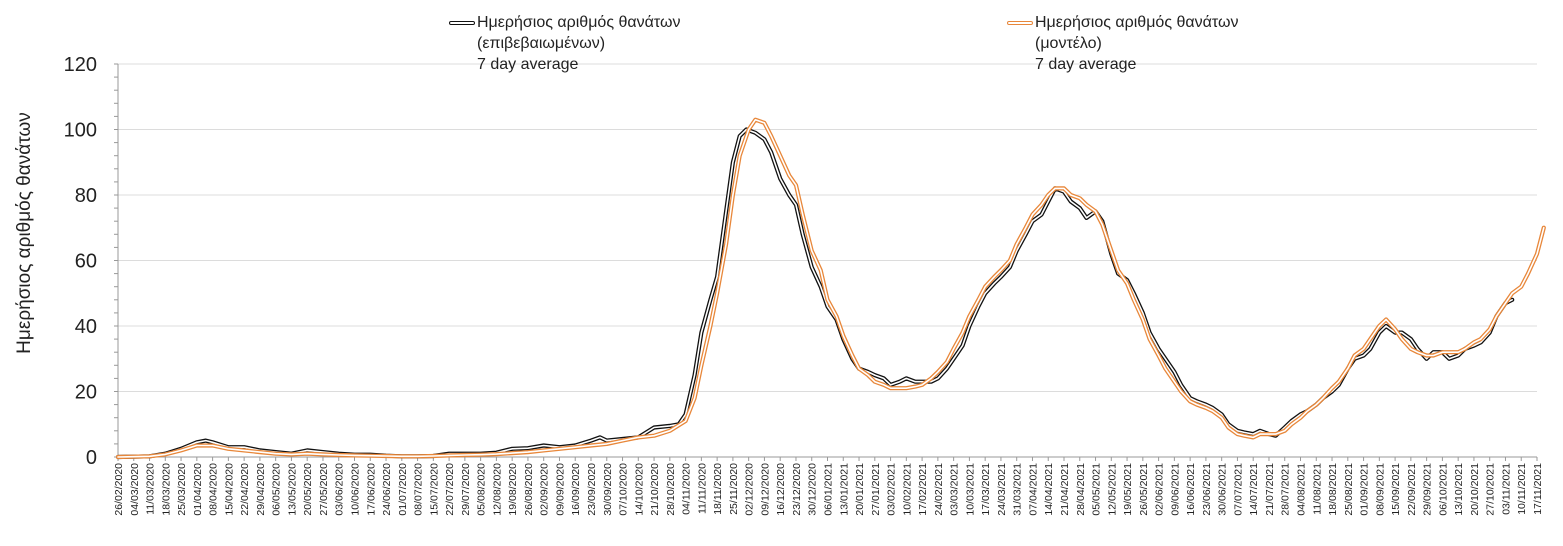 The width and height of the screenshot is (1563, 546). Describe the element at coordinates (151, 489) in the screenshot. I see `x-tick-label: 11/03/2020` at that location.